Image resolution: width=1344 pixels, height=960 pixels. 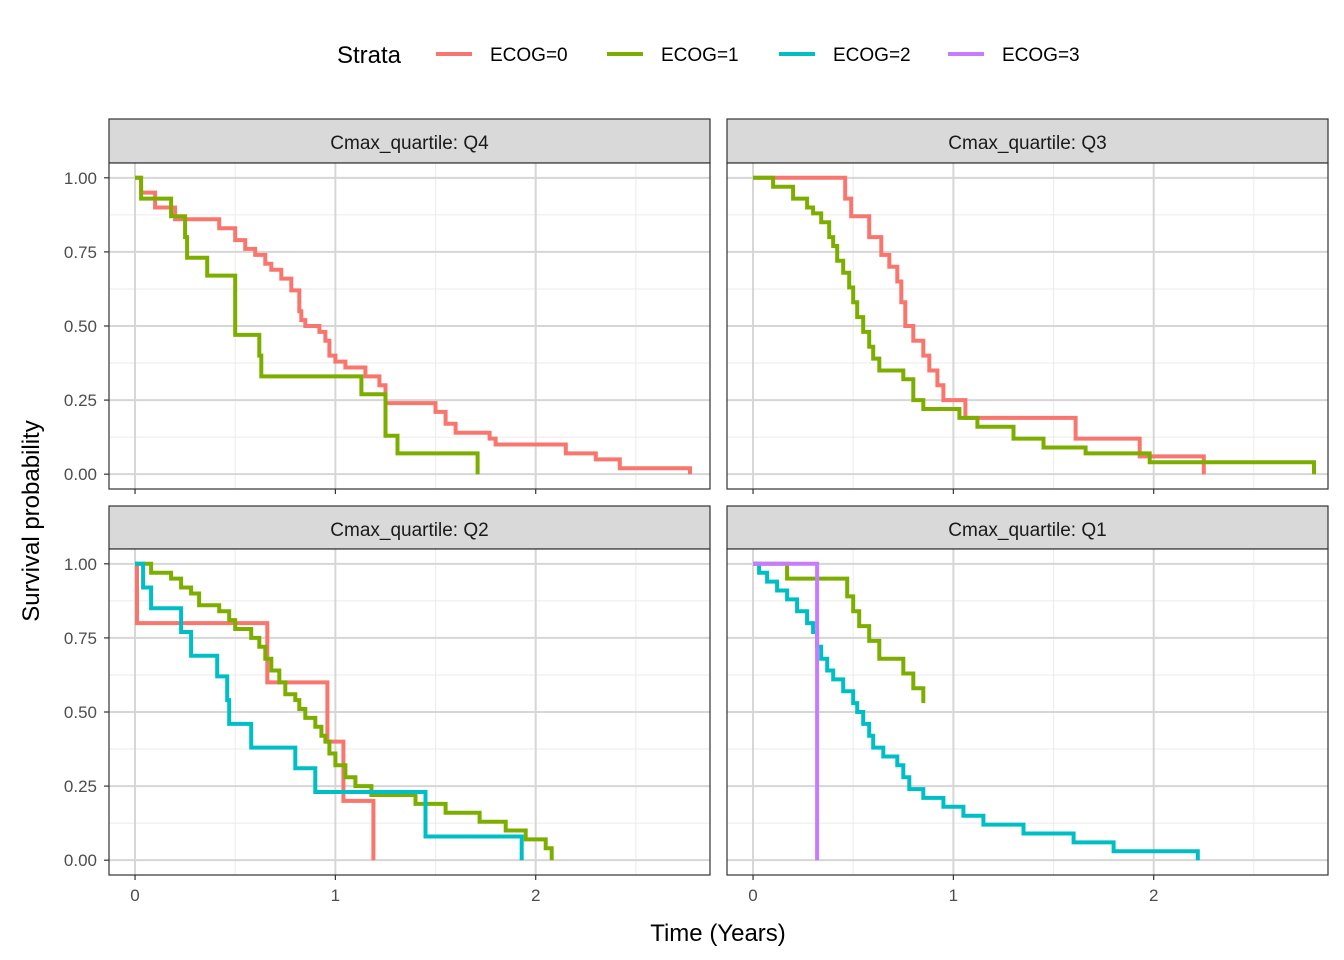 I want to click on legend-label-ecog-3: ECOG=3, so click(x=1041, y=55).